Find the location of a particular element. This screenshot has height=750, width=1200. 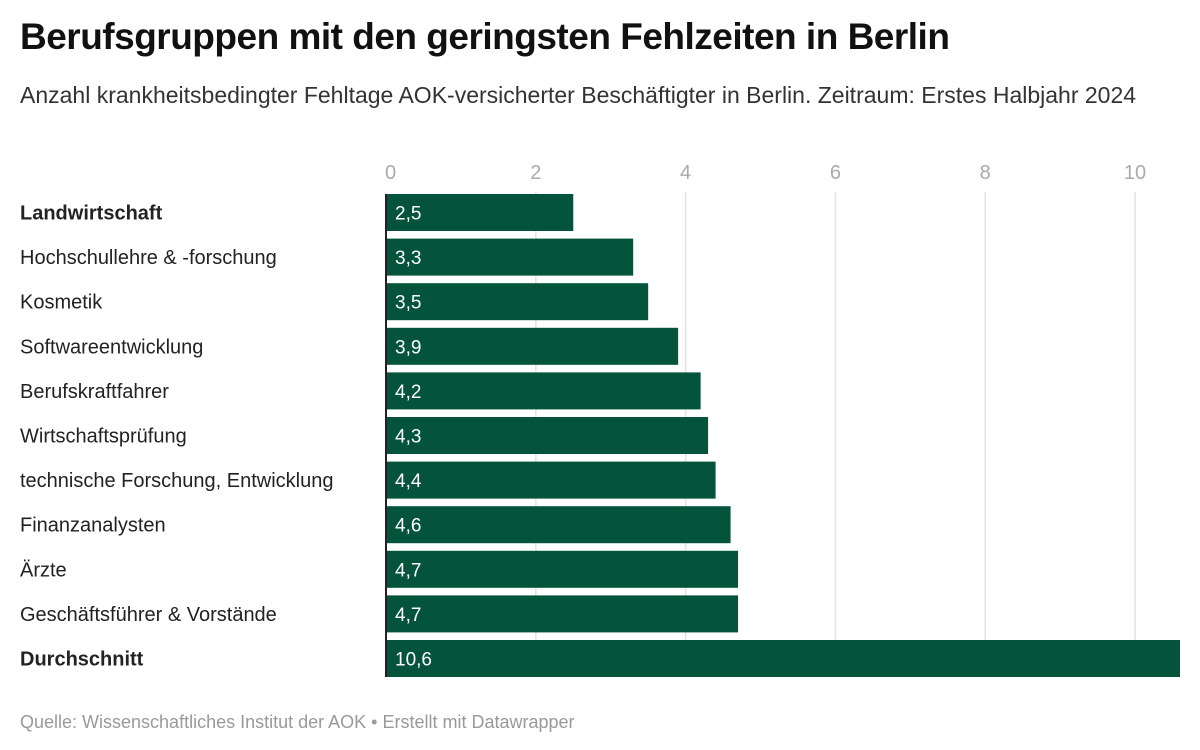

x-tick-label: 8 is located at coordinates (985, 173).